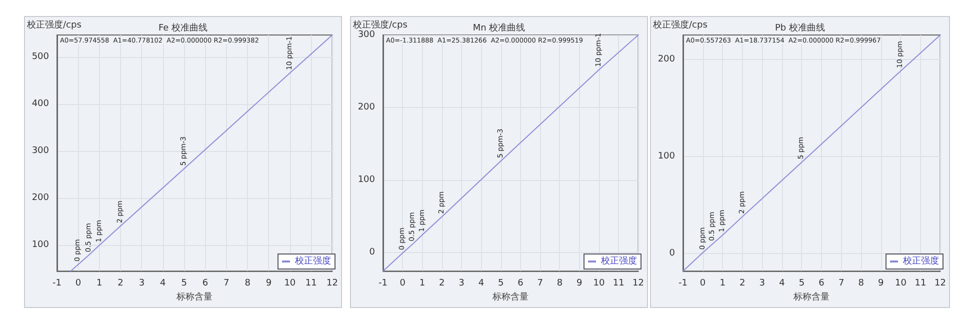 This screenshot has height=325, width=973. What do you see at coordinates (499, 28) in the screenshot?
I see `chart-title: Mn 校准曲线` at bounding box center [499, 28].